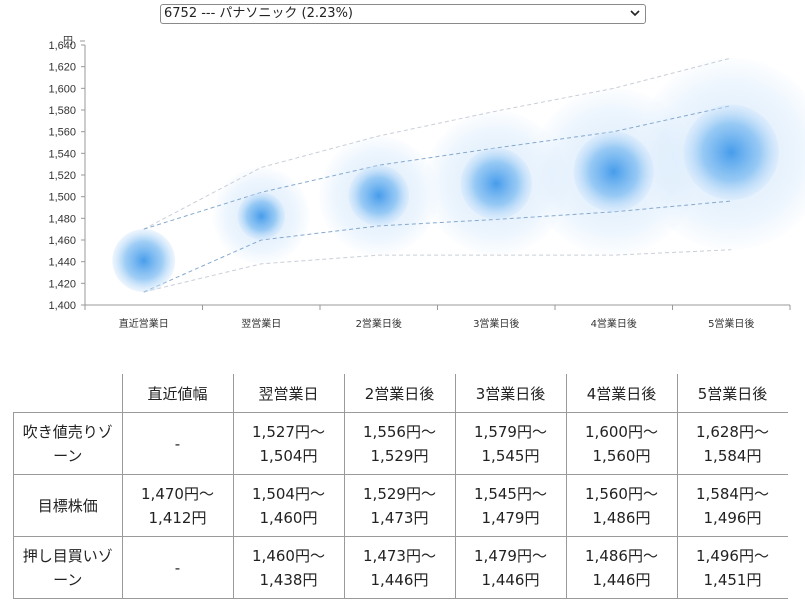 This screenshot has height=609, width=805. I want to click on buy-zone-line, so click(437, 271).